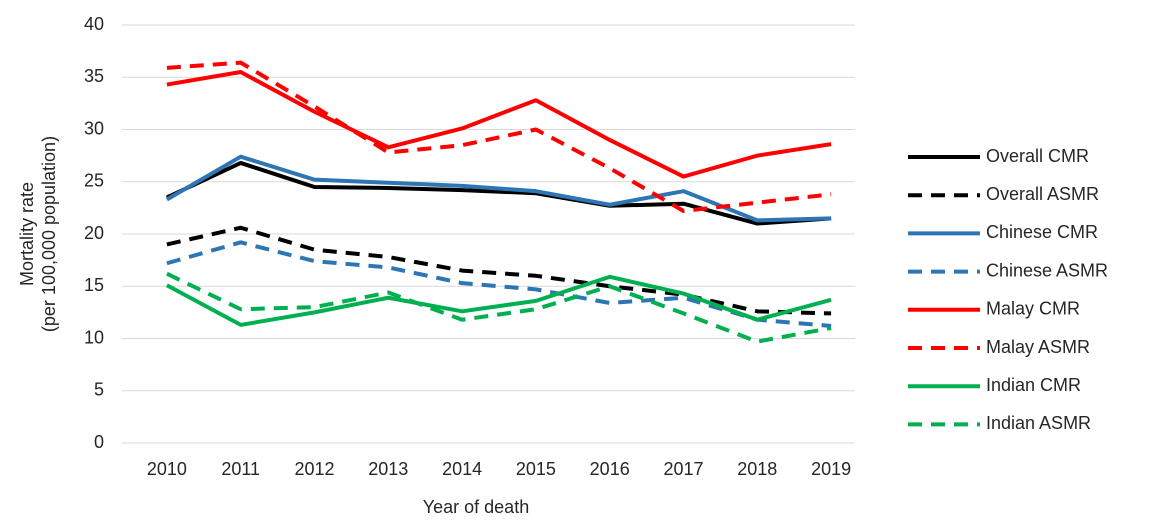 The image size is (1157, 520). I want to click on x-tick-label: 2015, so click(536, 469).